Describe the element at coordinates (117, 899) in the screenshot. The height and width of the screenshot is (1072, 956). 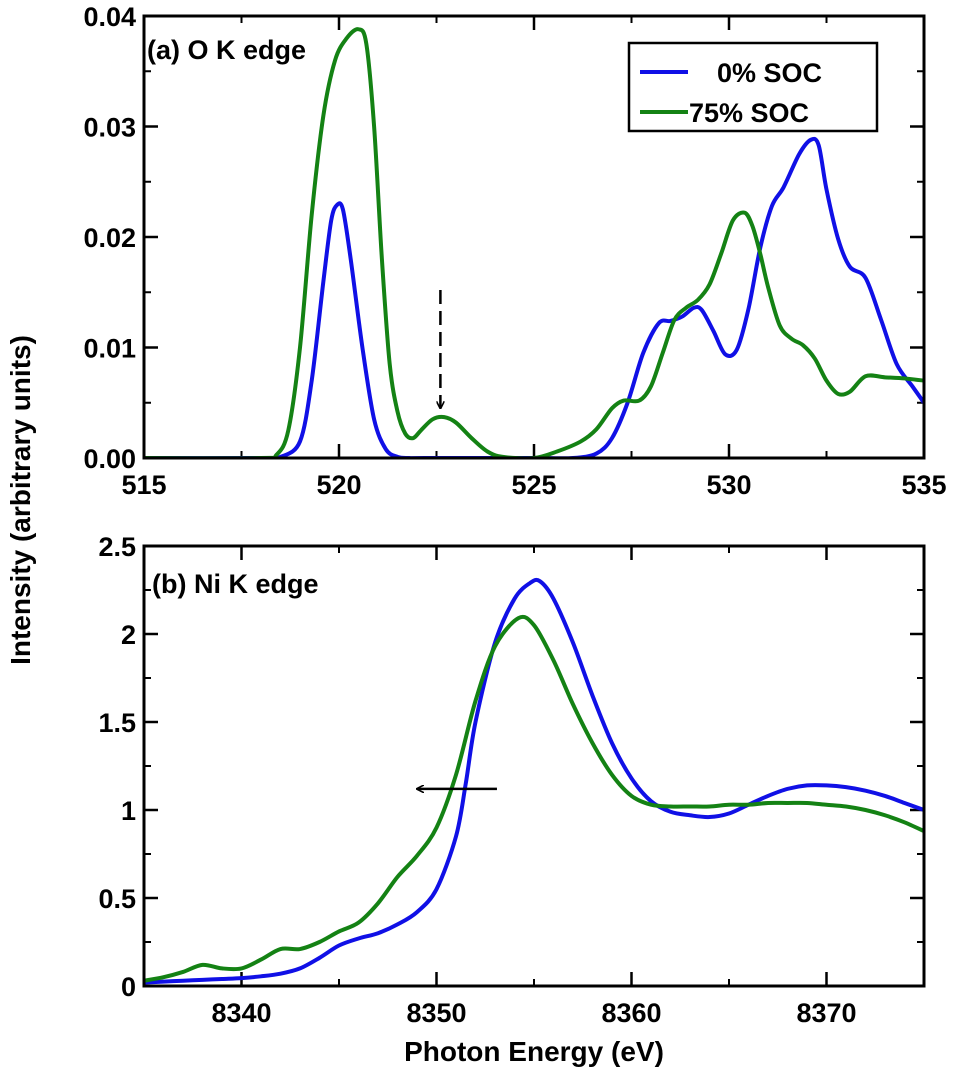
I see `panel-b-ytick-label-0-5: 0.5` at that location.